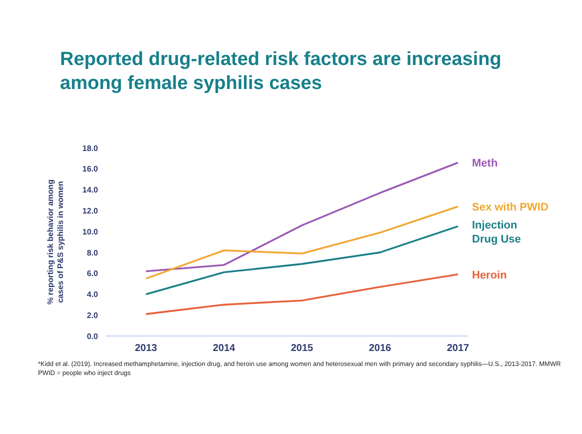  Describe the element at coordinates (90, 148) in the screenshot. I see `y-tick-label: 18.0` at that location.